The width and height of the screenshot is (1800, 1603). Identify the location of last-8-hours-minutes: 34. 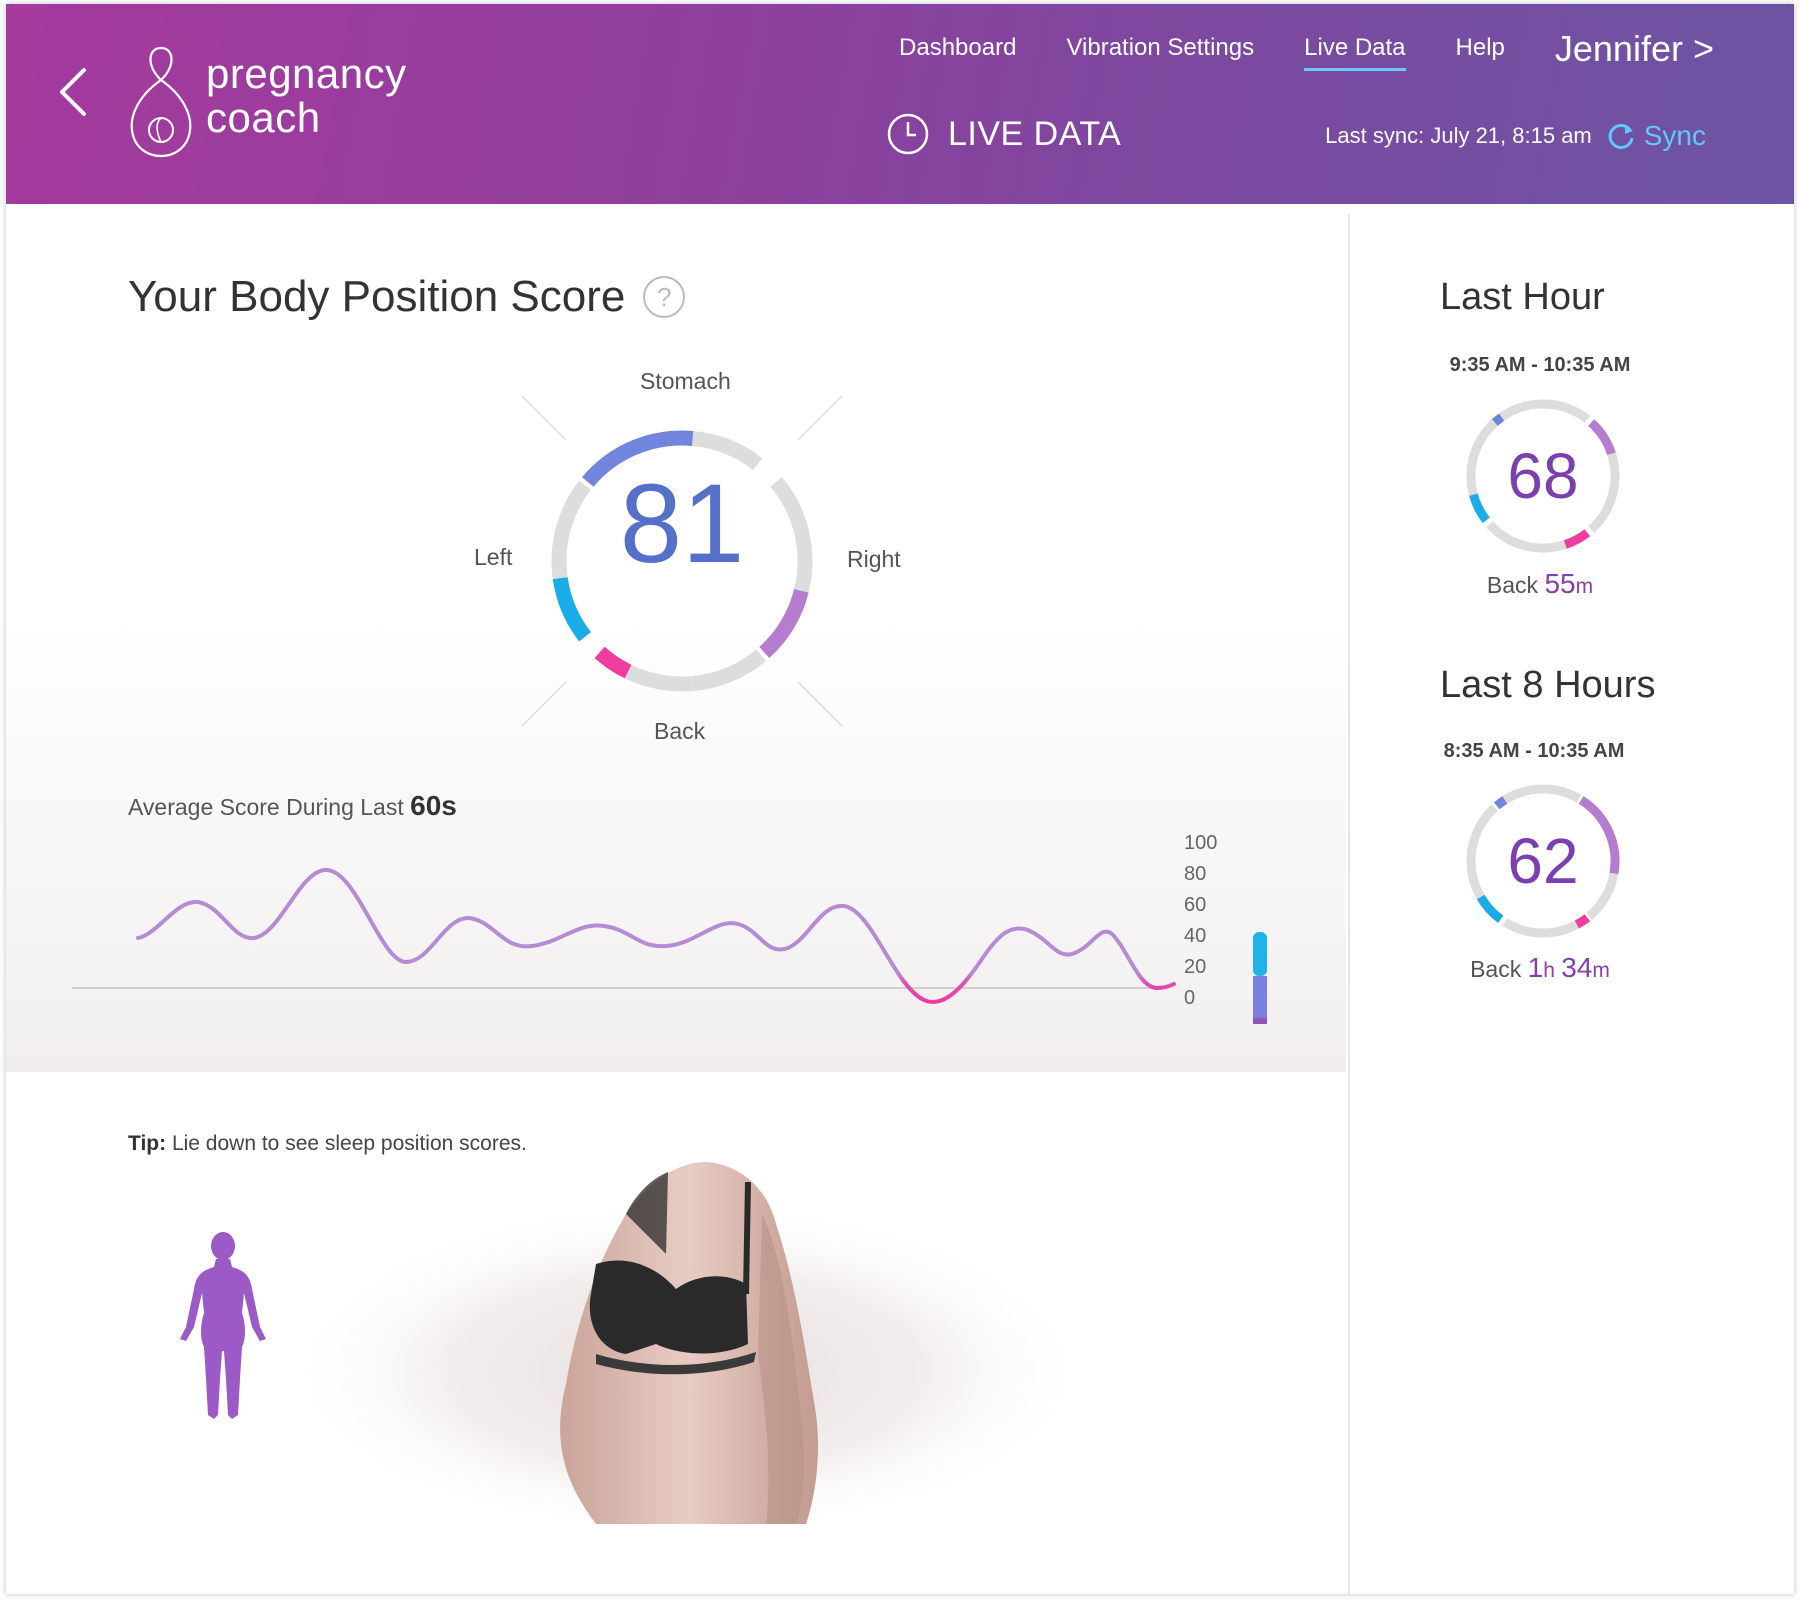
(1577, 967).